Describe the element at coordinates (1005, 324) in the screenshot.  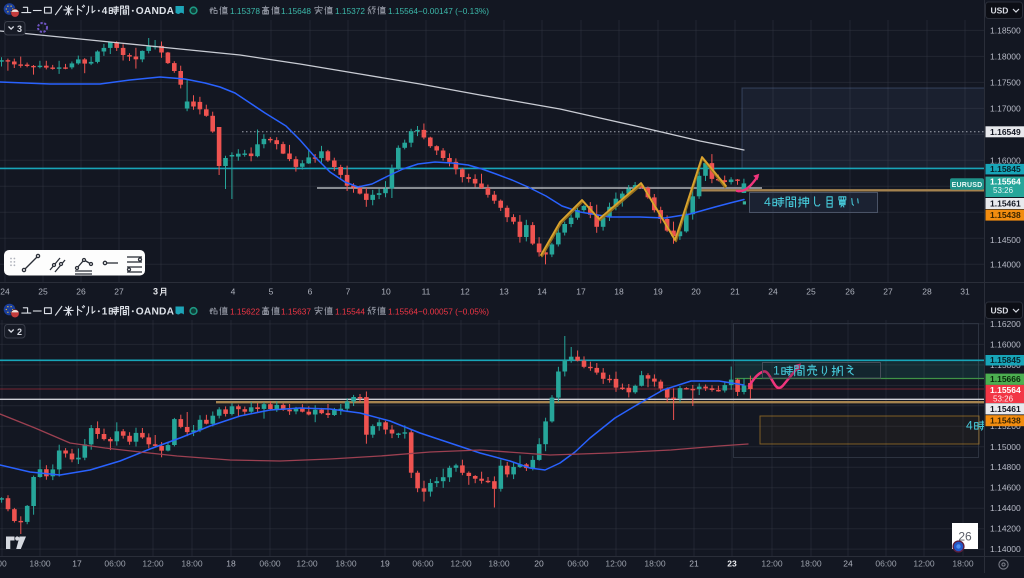
I see `svg-text: 1.16200` at that location.